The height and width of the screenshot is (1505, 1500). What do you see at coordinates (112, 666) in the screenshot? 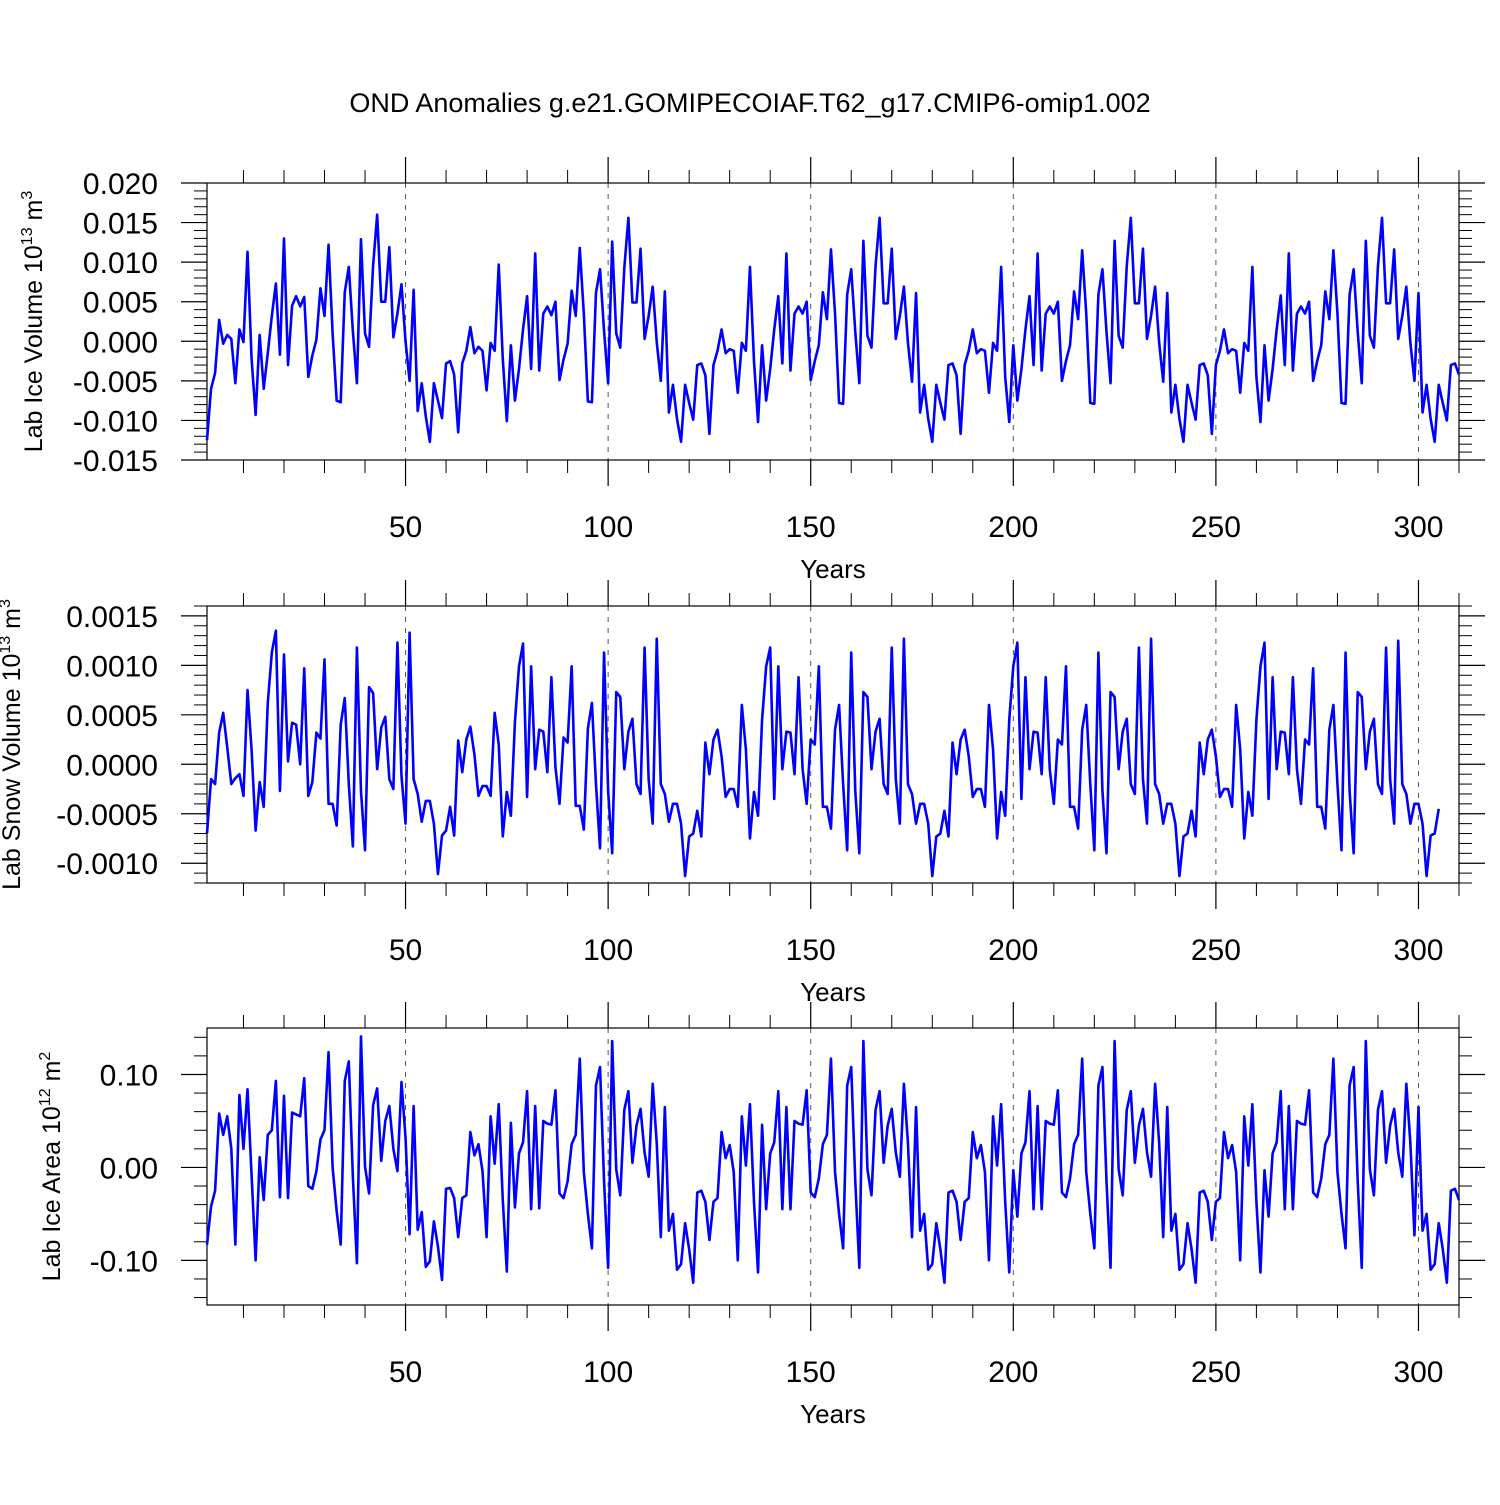
I see `panel-2-ytick-label: 0.0010` at bounding box center [112, 666].